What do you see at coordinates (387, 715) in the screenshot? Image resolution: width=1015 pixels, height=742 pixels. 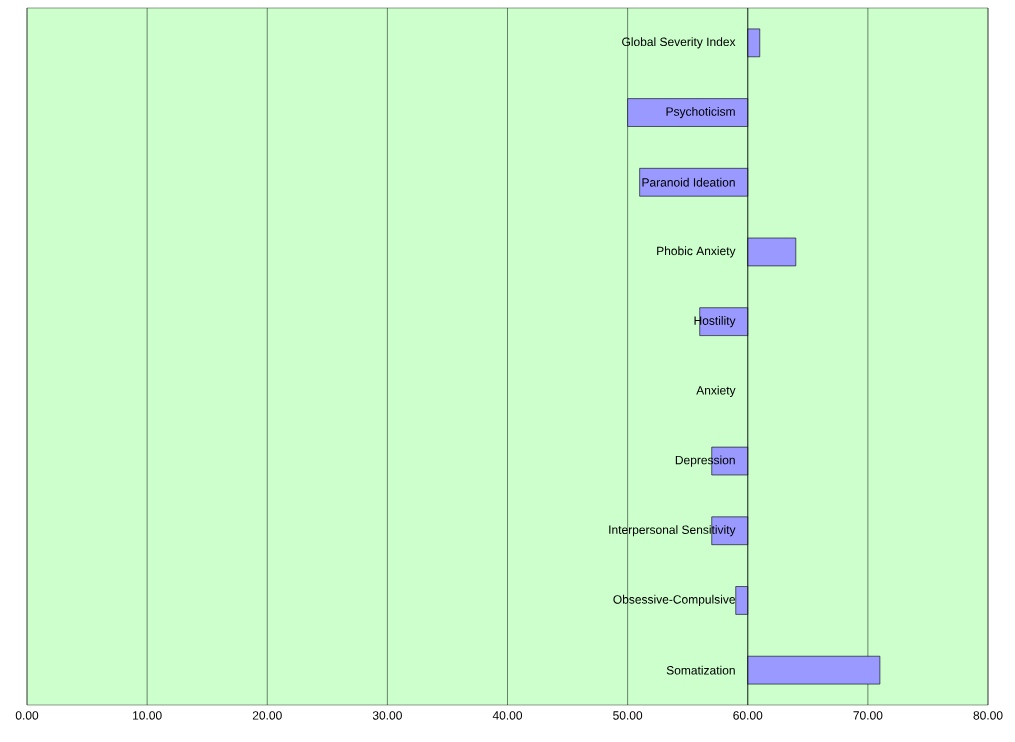 I see `x-tick-label: 30.00` at bounding box center [387, 715].